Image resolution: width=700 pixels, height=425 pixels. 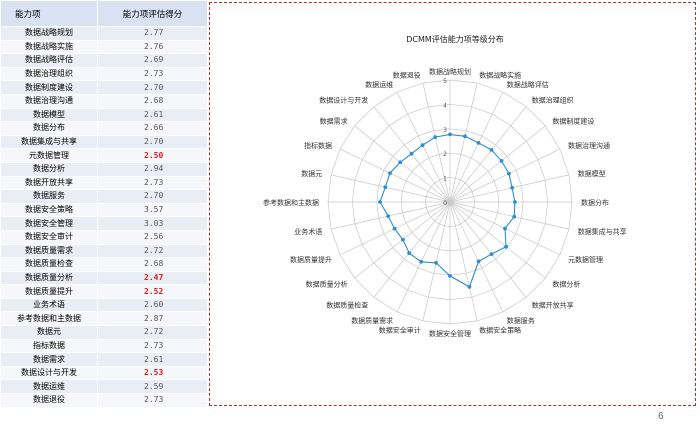 I want to click on table-row: 数据安全策略 3.57, so click(x=104, y=210).